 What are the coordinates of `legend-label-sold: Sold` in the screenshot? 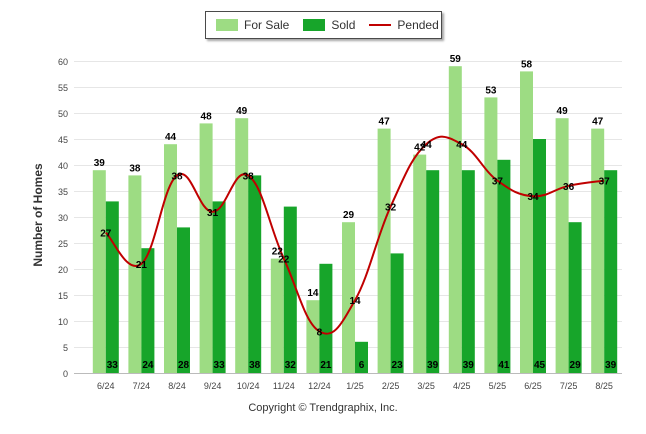 It's located at (343, 25).